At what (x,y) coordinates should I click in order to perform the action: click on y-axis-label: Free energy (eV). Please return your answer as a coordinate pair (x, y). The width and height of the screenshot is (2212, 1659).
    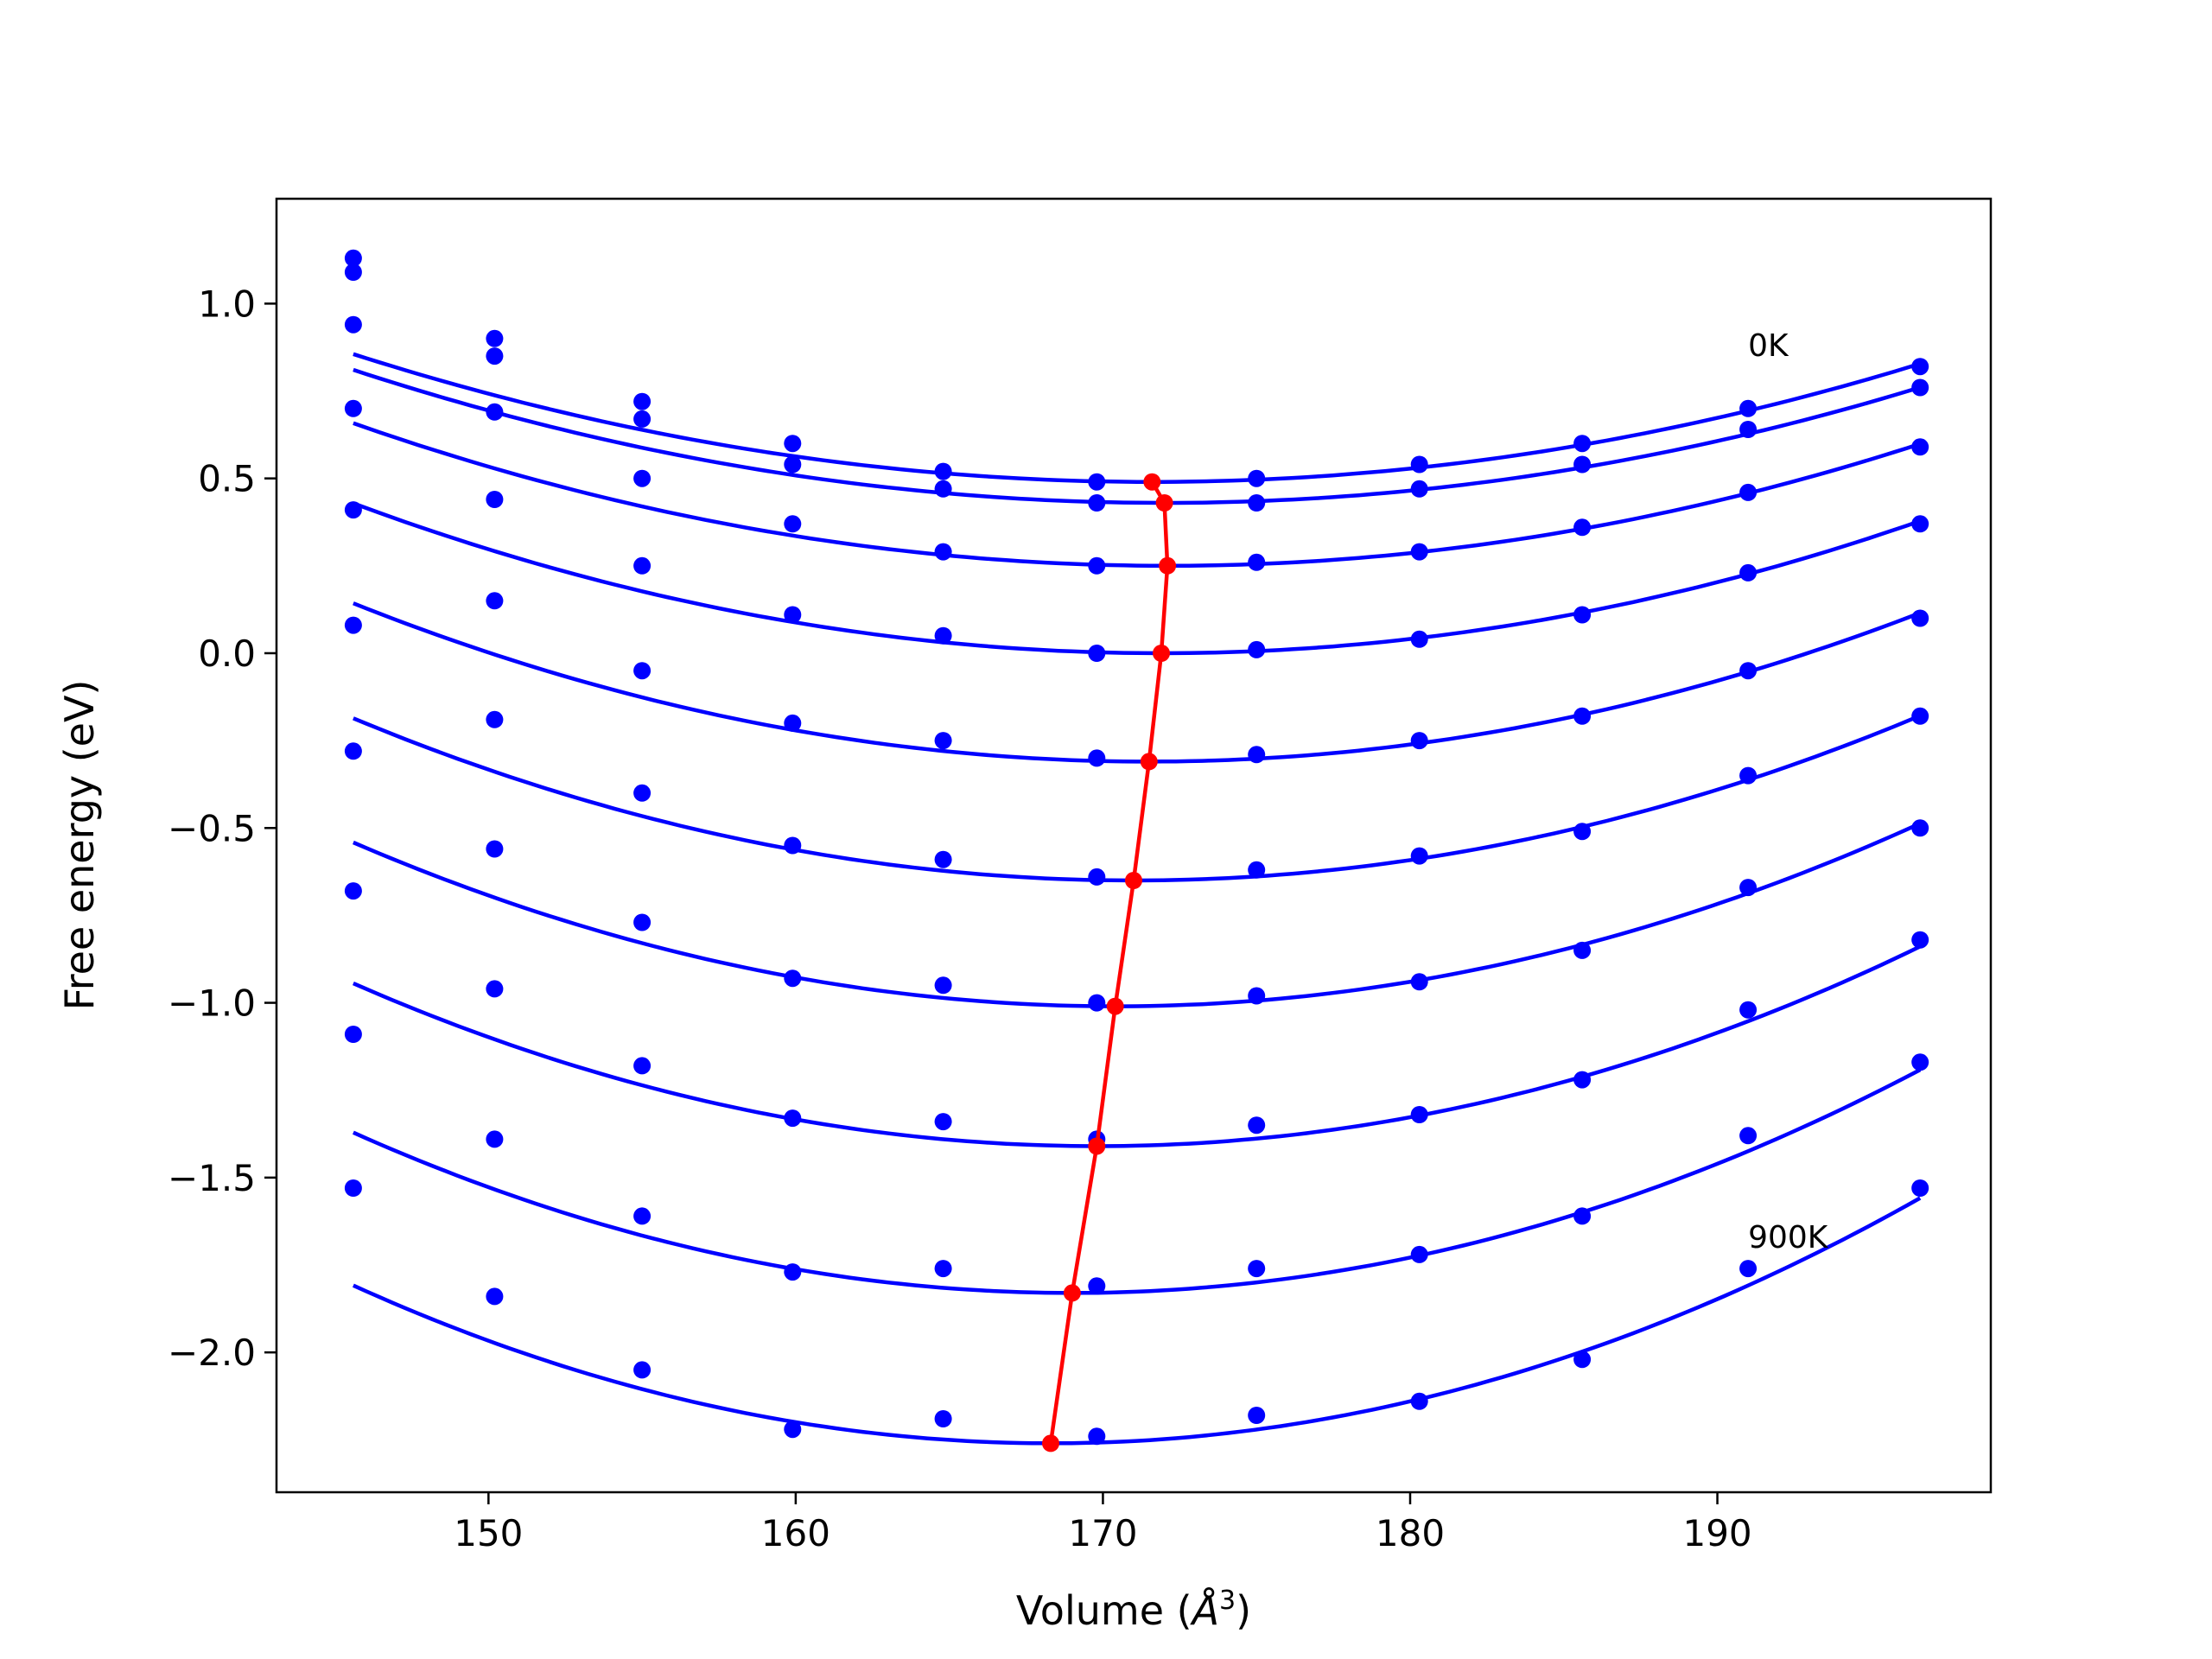
    Looking at the image, I should click on (79, 845).